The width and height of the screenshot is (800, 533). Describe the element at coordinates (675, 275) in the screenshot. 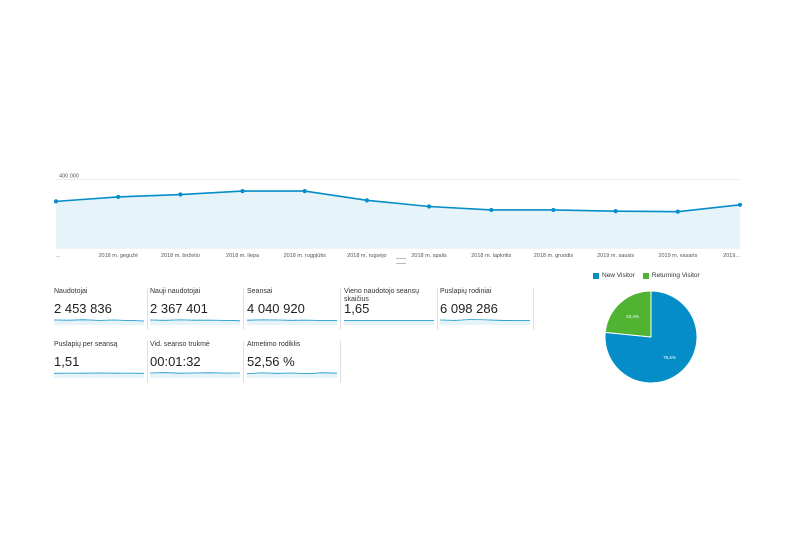

I see `legend-label: Returning Visitor` at that location.